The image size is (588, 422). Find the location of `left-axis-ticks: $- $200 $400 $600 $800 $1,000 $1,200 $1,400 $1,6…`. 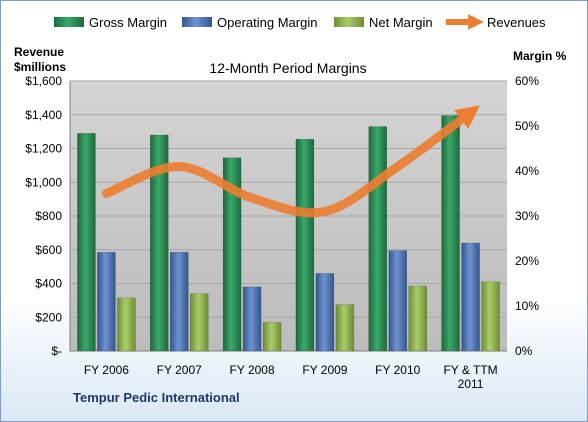

left-axis-ticks: $- $200 $400 $600 $800 $1,000 $1,200 $1,400 $1,6… is located at coordinates (43, 216).